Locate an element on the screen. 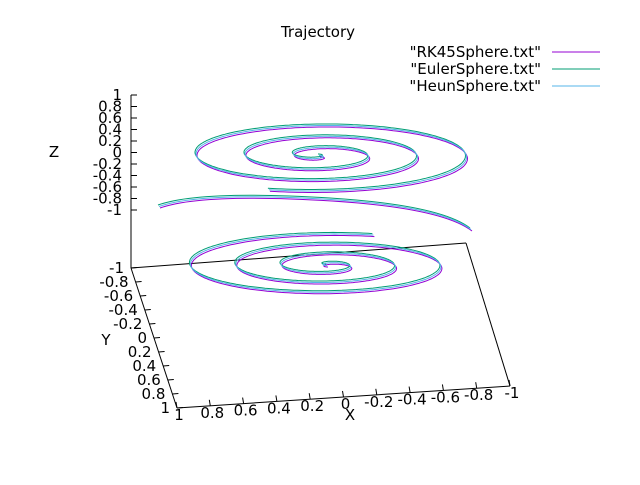 The image size is (640, 485). z-tick-label: 0.2 is located at coordinates (110, 141).